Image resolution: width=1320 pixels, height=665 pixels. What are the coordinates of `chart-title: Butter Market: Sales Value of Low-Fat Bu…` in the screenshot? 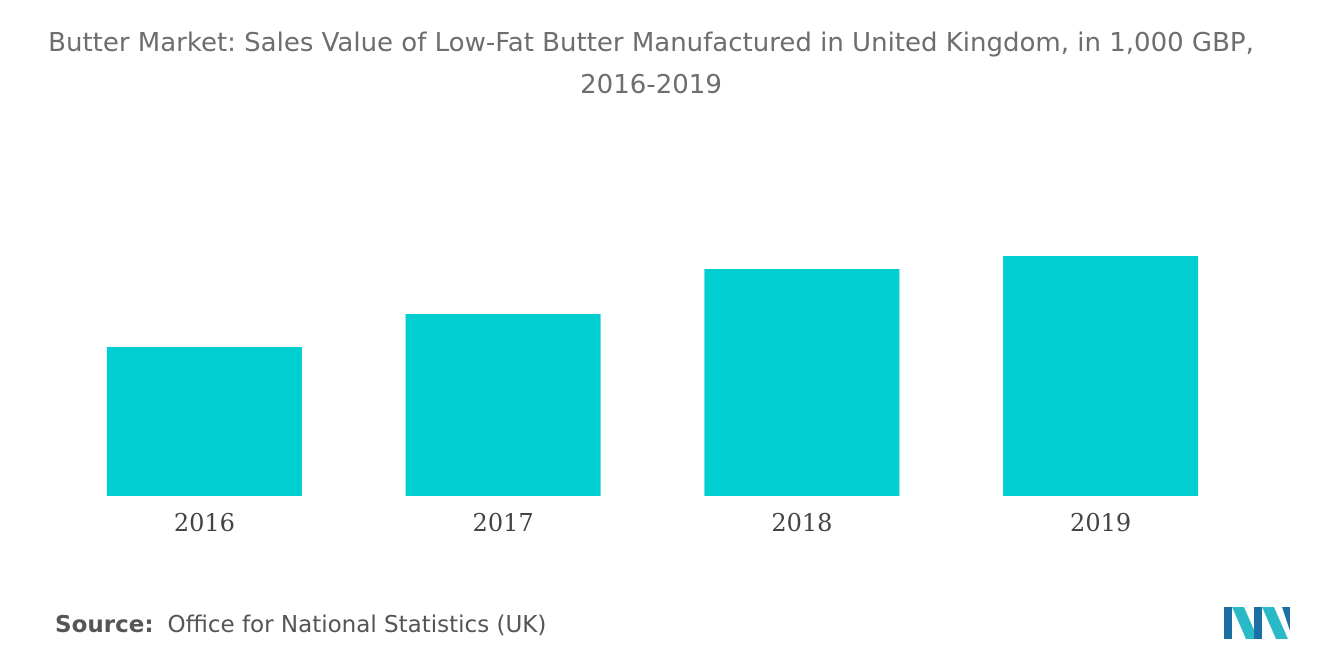 It's located at (651, 64).